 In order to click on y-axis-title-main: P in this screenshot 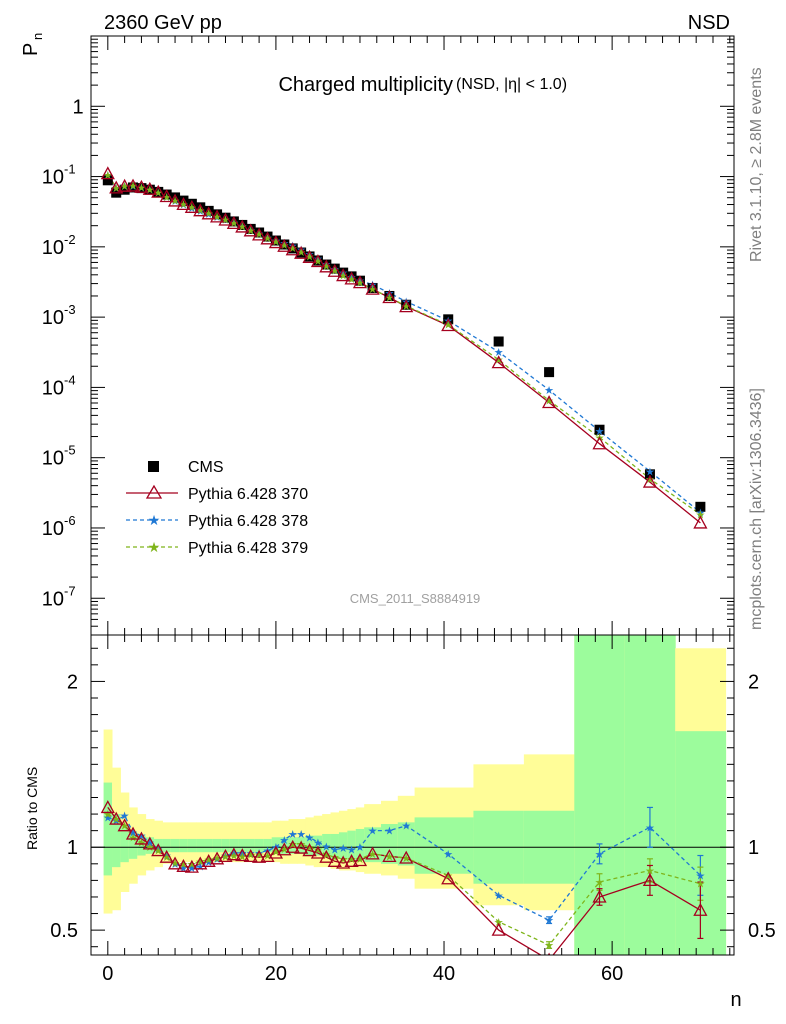, I will do `click(31, 49)`.